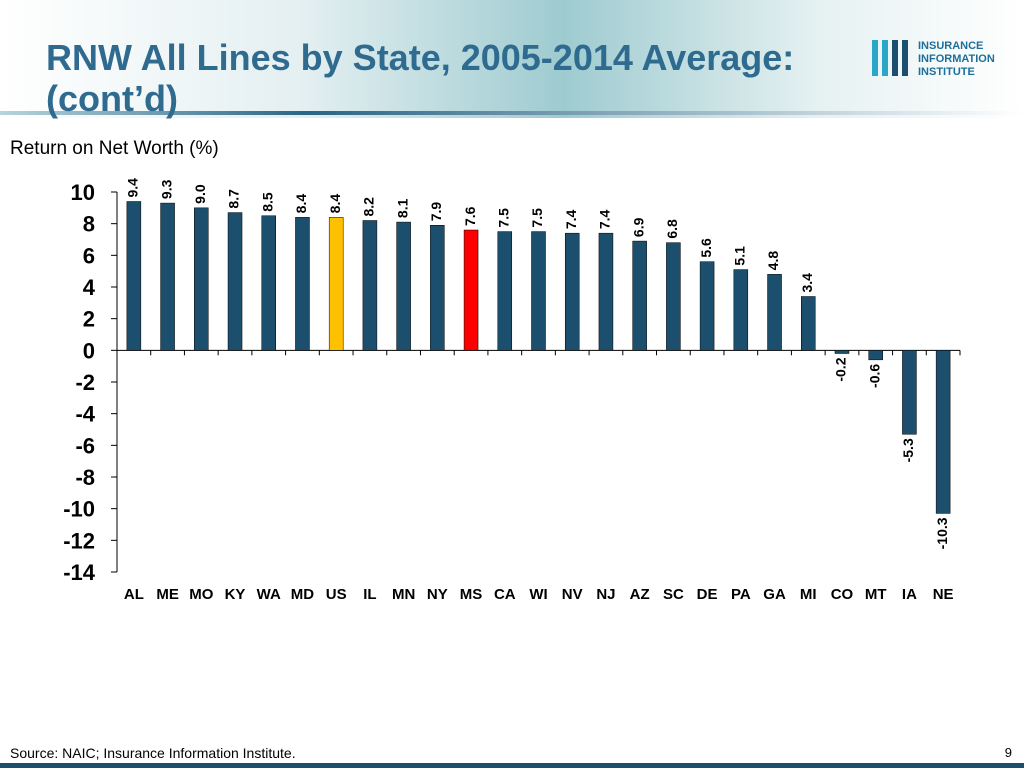 This screenshot has height=768, width=1024. What do you see at coordinates (773, 261) in the screenshot?
I see `value-label: 4.8` at bounding box center [773, 261].